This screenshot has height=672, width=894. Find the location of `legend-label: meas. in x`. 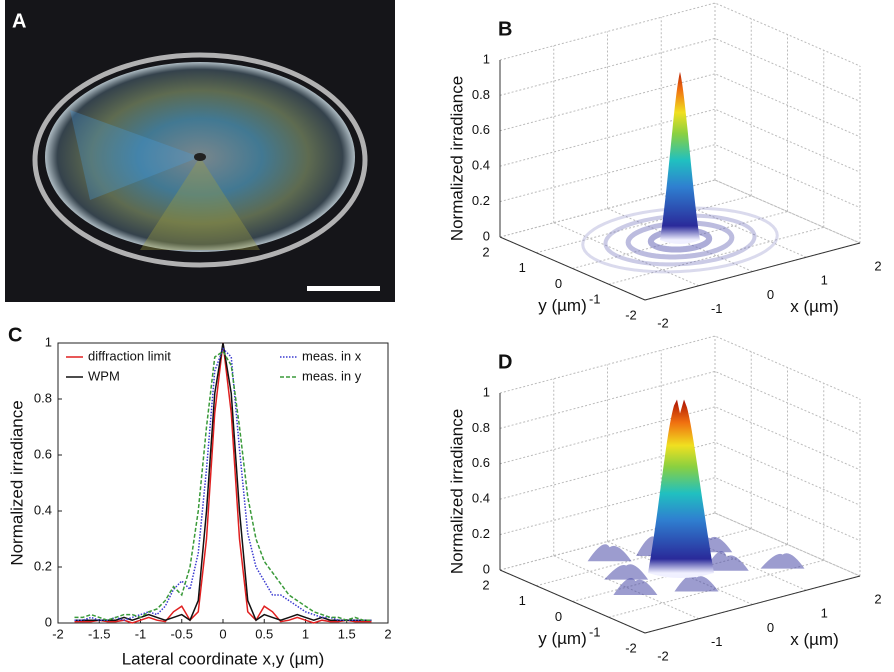

legend-label: meas. in x is located at coordinates (332, 355).